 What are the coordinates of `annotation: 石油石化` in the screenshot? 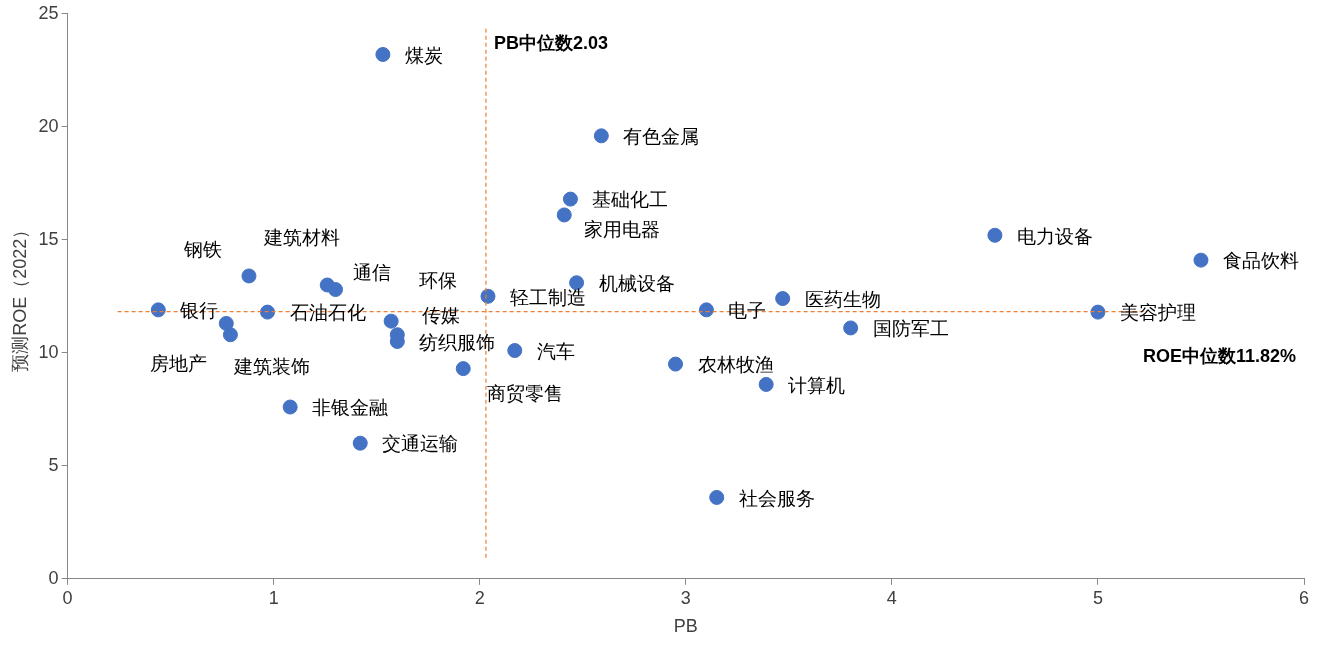 It's located at (327, 313).